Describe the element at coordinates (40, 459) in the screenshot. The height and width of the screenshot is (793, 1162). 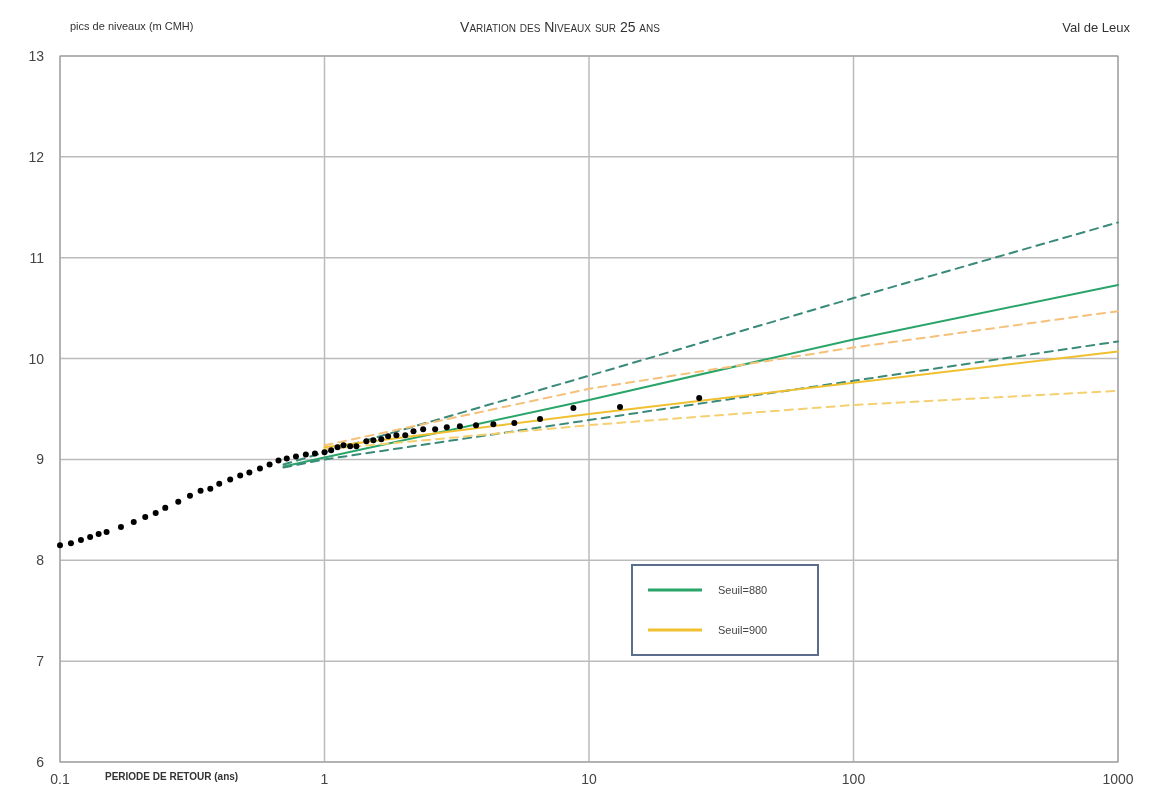
I see `y-tick-label: 9` at that location.